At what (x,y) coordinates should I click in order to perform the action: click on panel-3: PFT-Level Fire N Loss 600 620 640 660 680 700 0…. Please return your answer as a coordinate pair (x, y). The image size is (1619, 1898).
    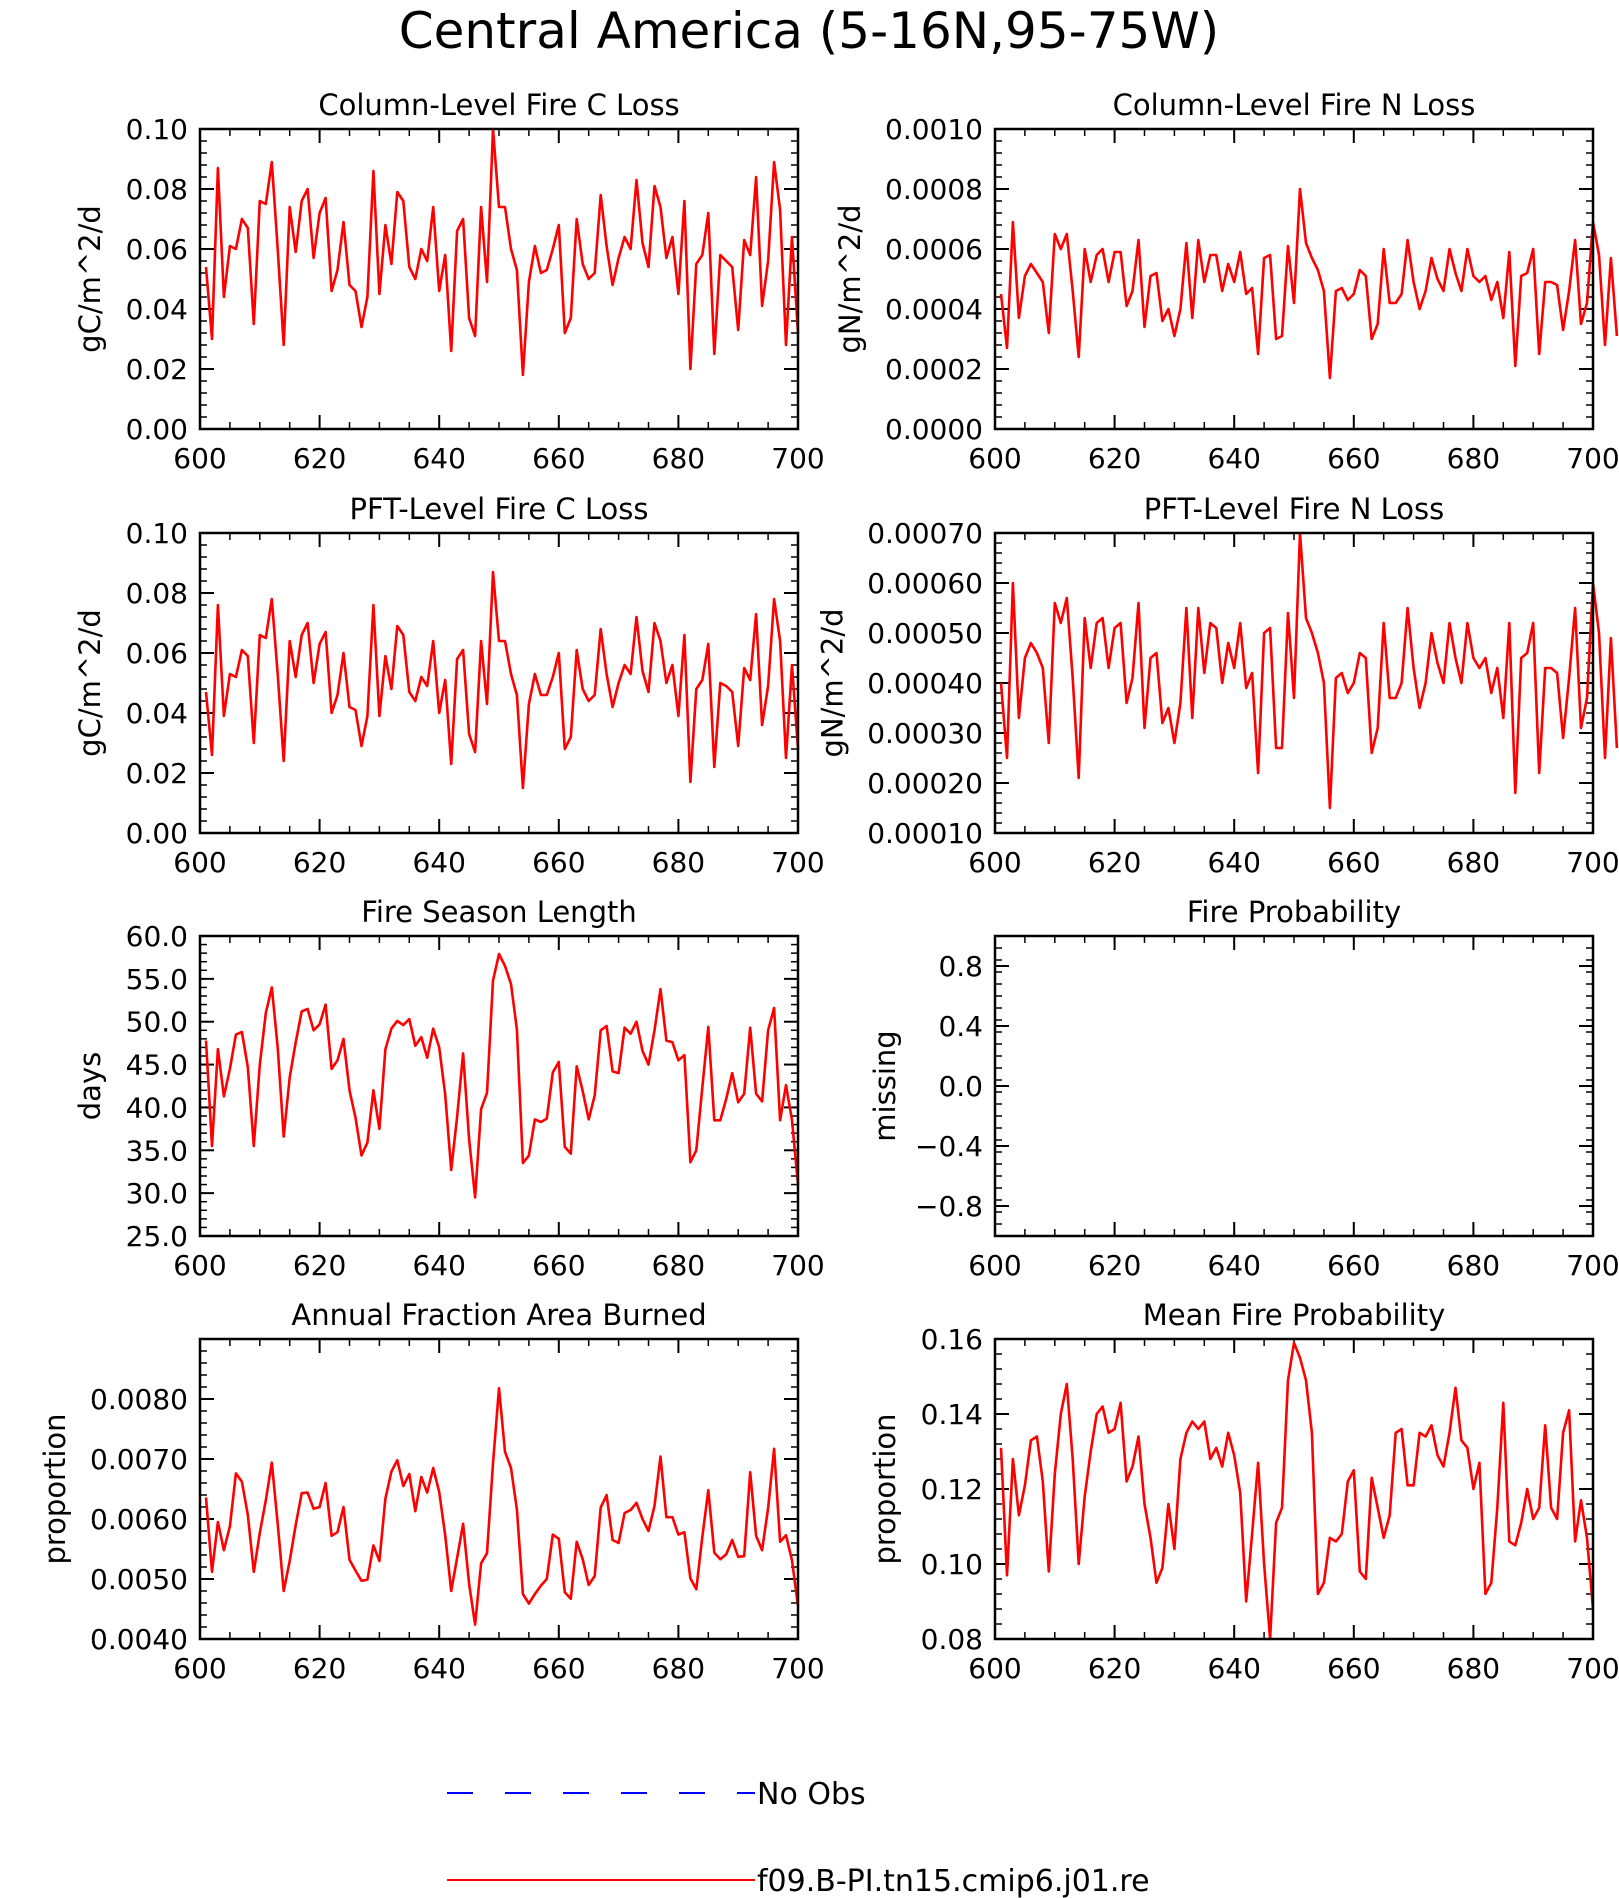
    Looking at the image, I should click on (1217, 685).